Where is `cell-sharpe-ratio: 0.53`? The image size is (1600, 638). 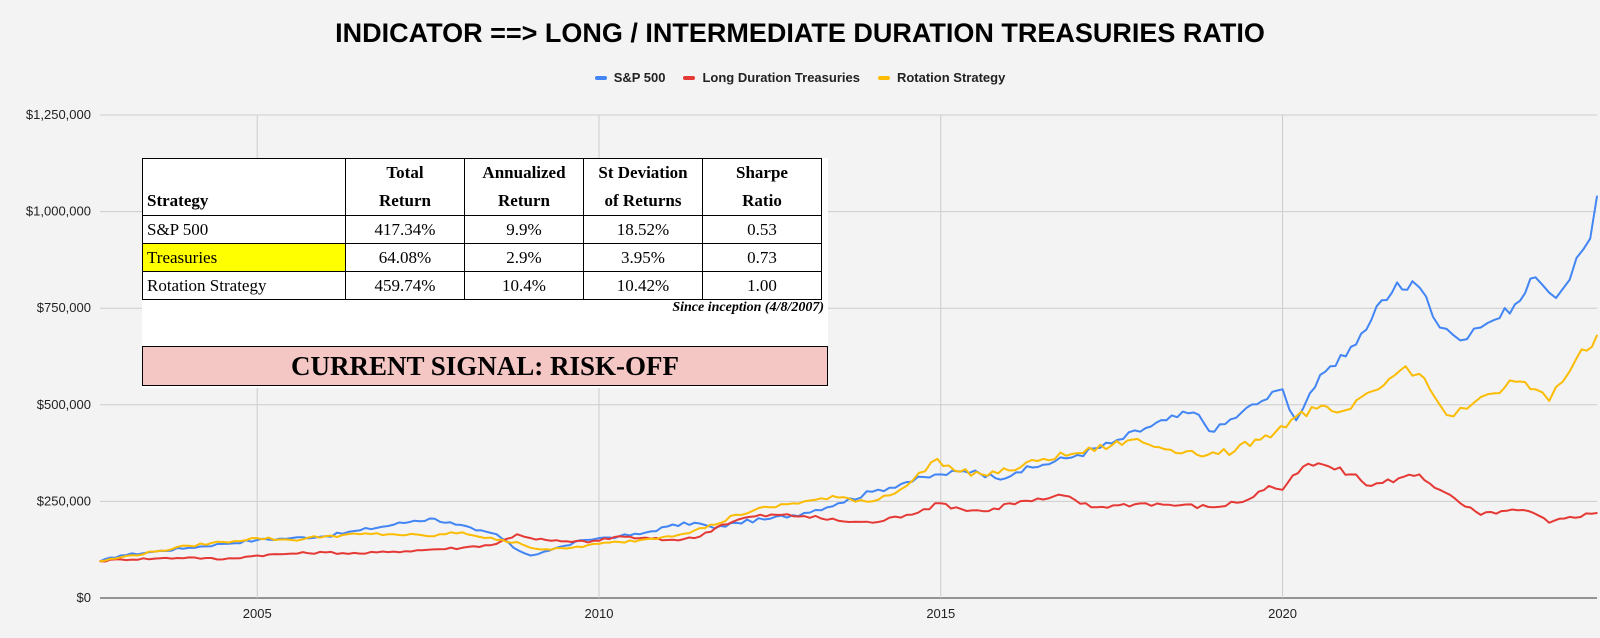
cell-sharpe-ratio: 0.53 is located at coordinates (762, 229).